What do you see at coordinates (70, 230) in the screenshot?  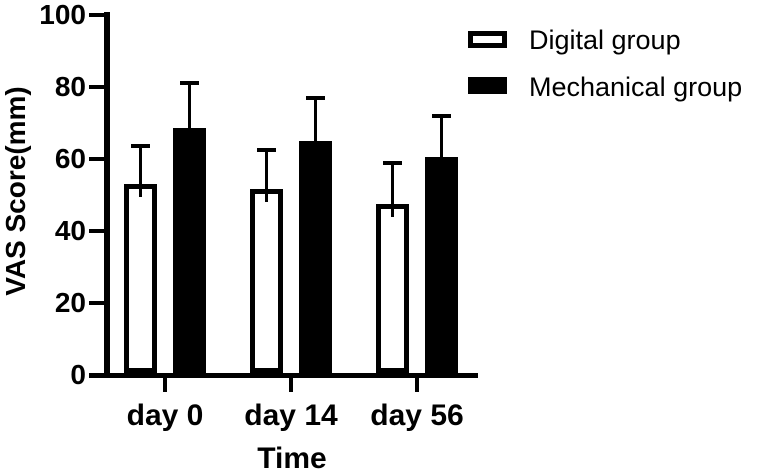 I see `y-tick-label: 40` at bounding box center [70, 230].